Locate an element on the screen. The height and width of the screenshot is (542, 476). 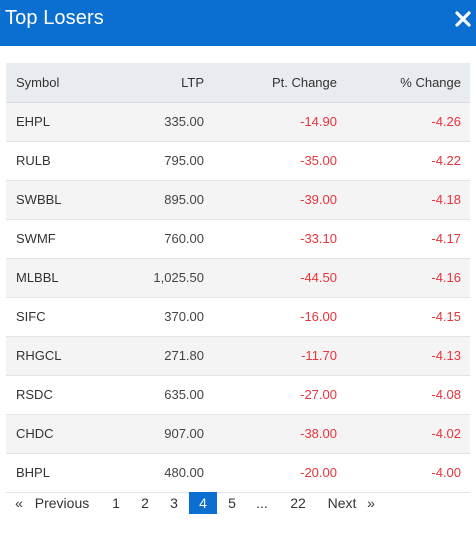
pt-change-cell: -35.00 is located at coordinates (318, 160).